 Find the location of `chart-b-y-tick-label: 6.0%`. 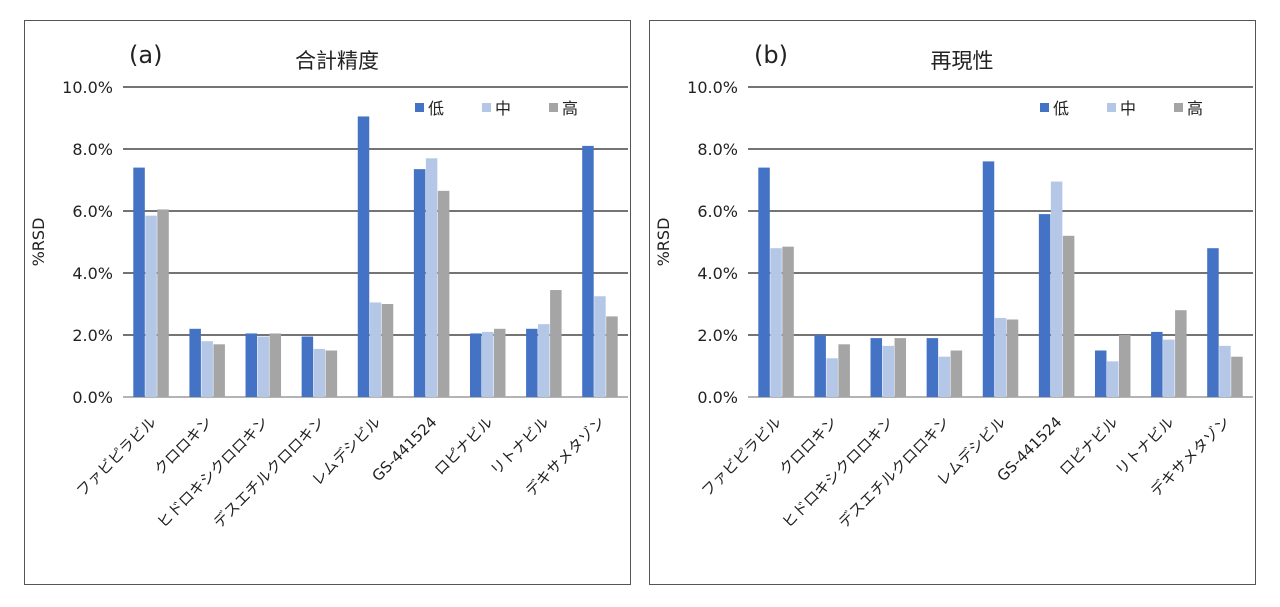

chart-b-y-tick-label: 6.0% is located at coordinates (717, 211).